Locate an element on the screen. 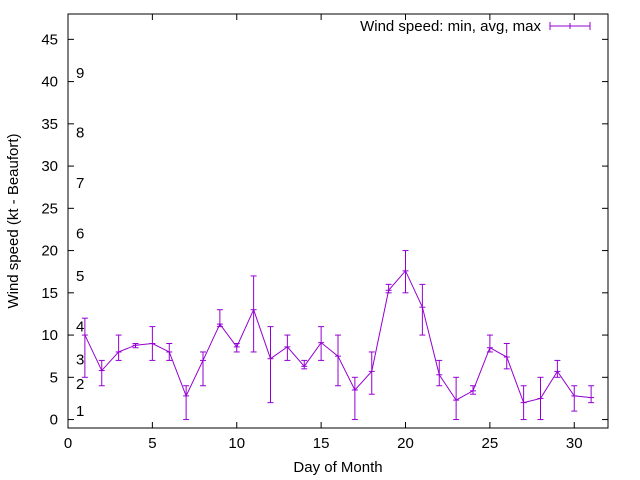  y-tick-label: 0 is located at coordinates (54, 420).